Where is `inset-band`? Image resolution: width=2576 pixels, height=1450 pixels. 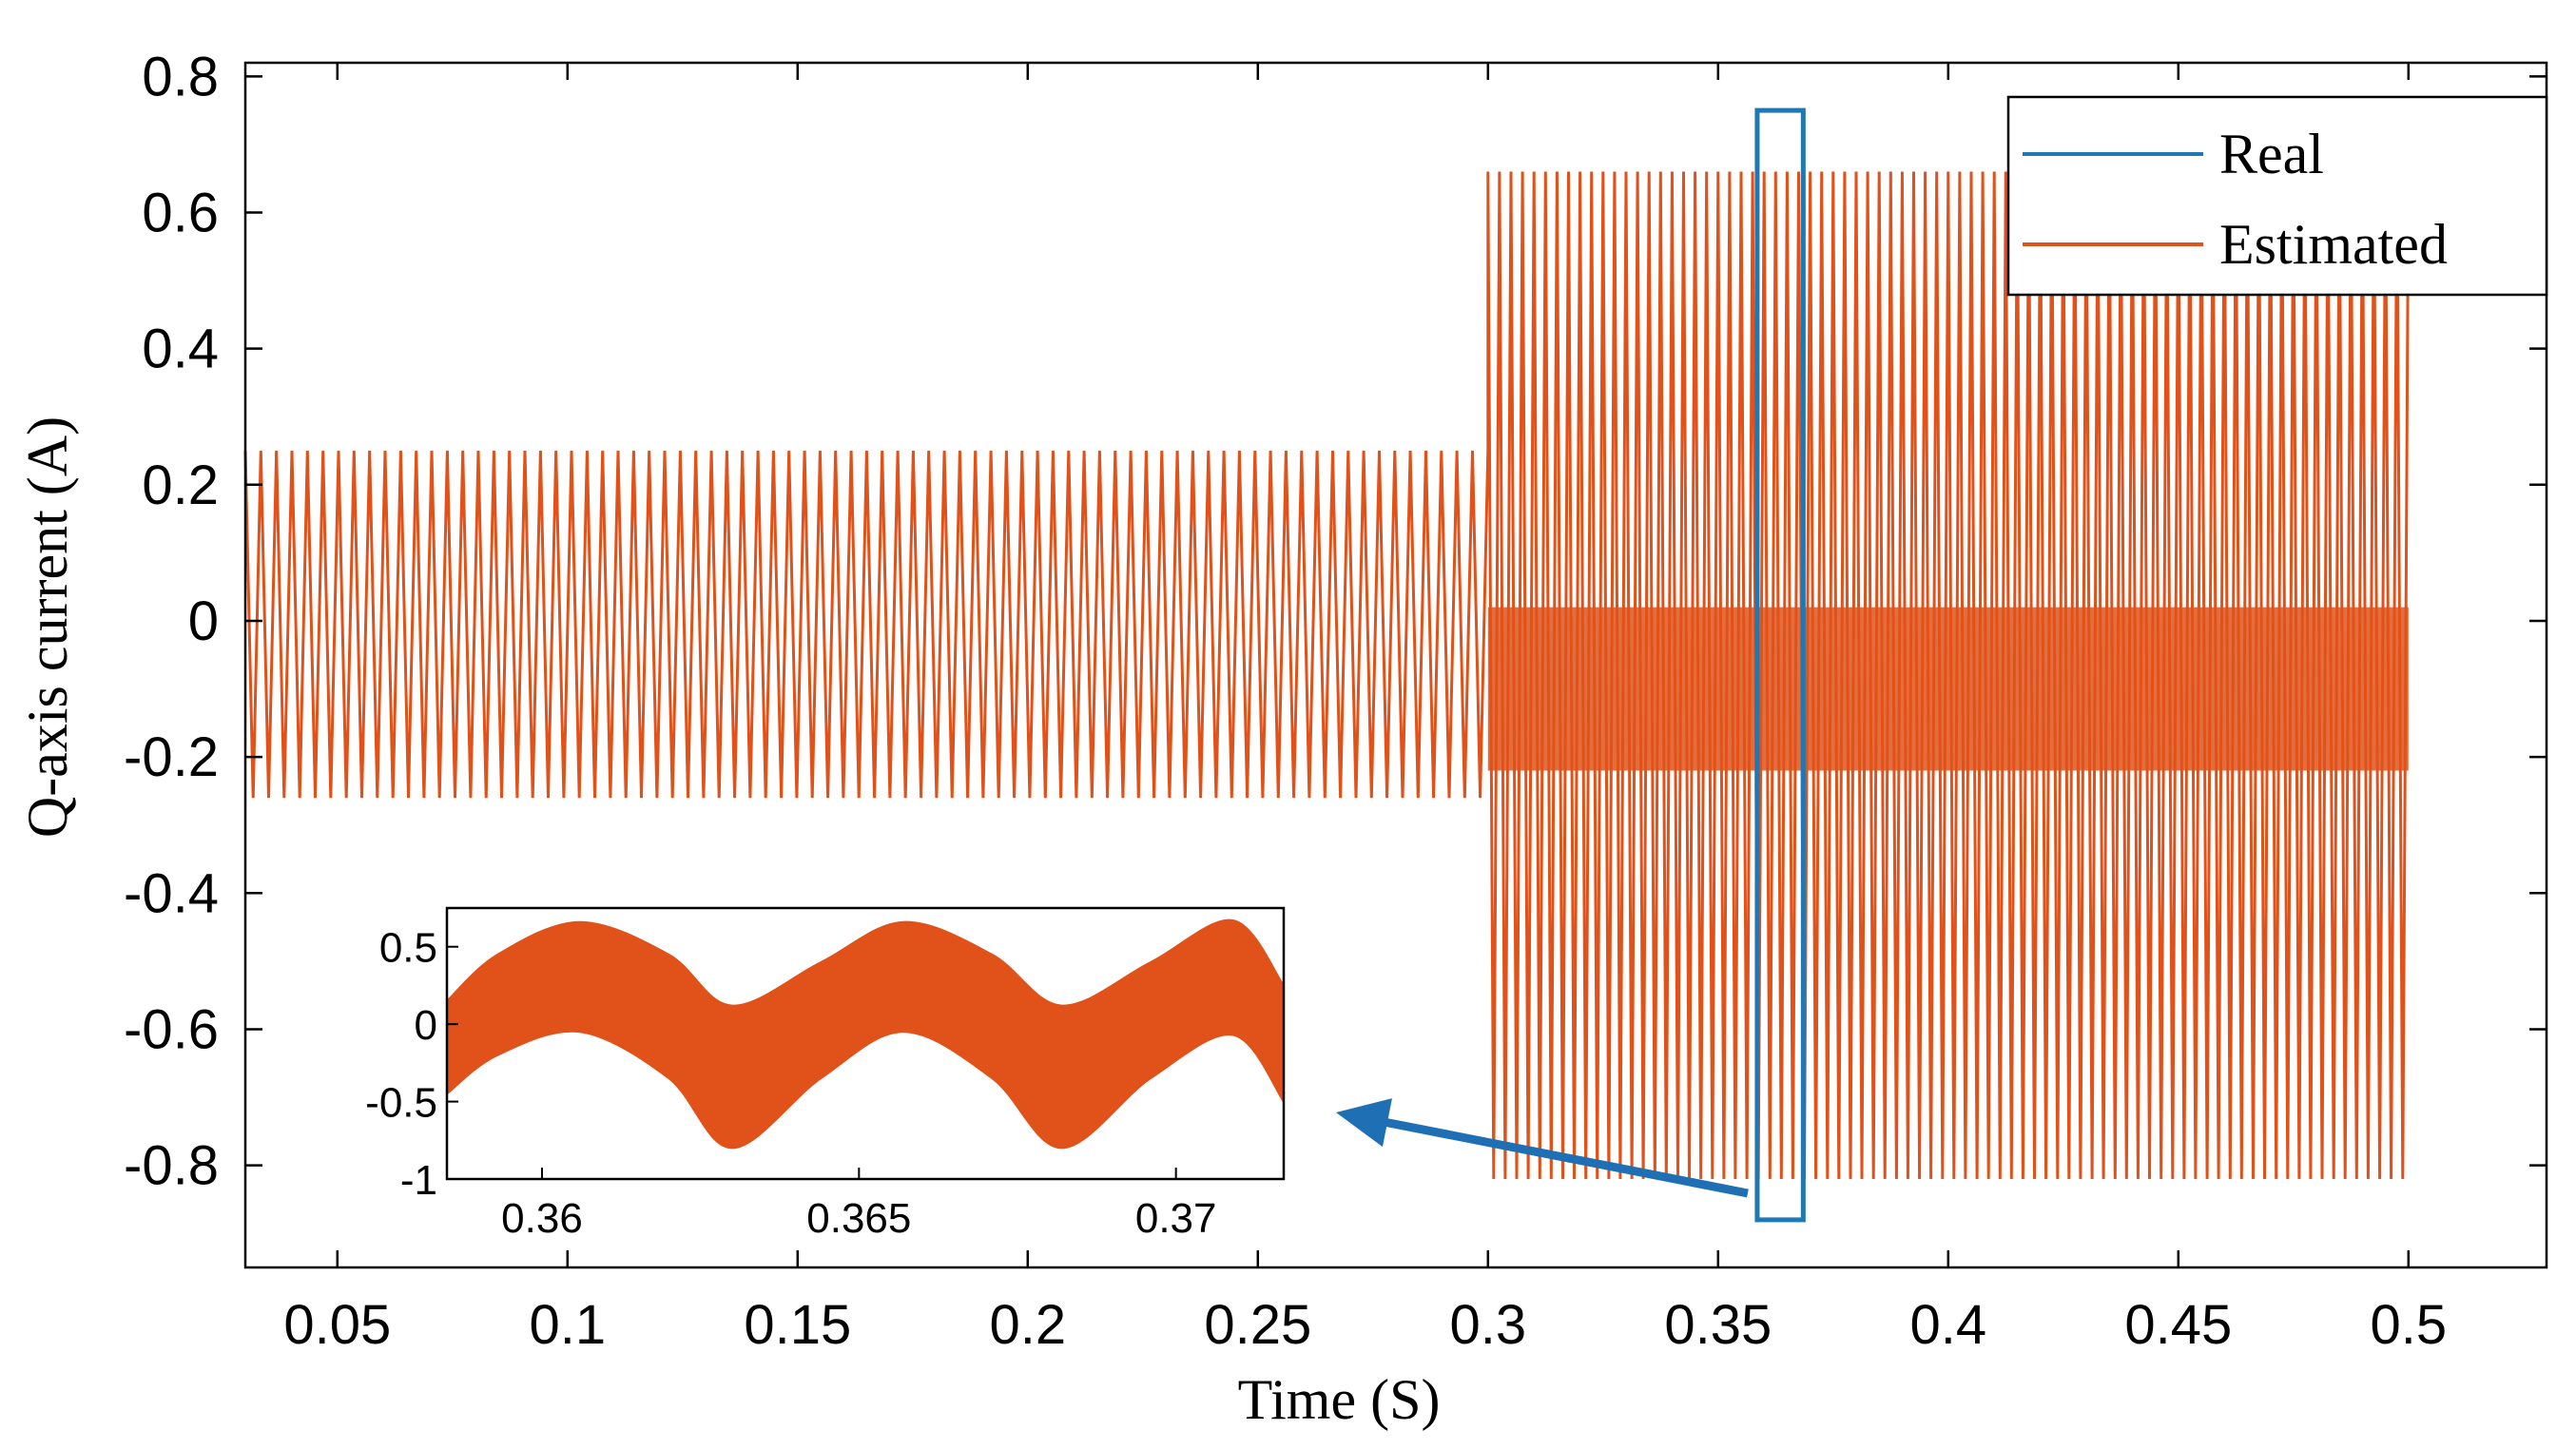 inset-band is located at coordinates (865, 1034).